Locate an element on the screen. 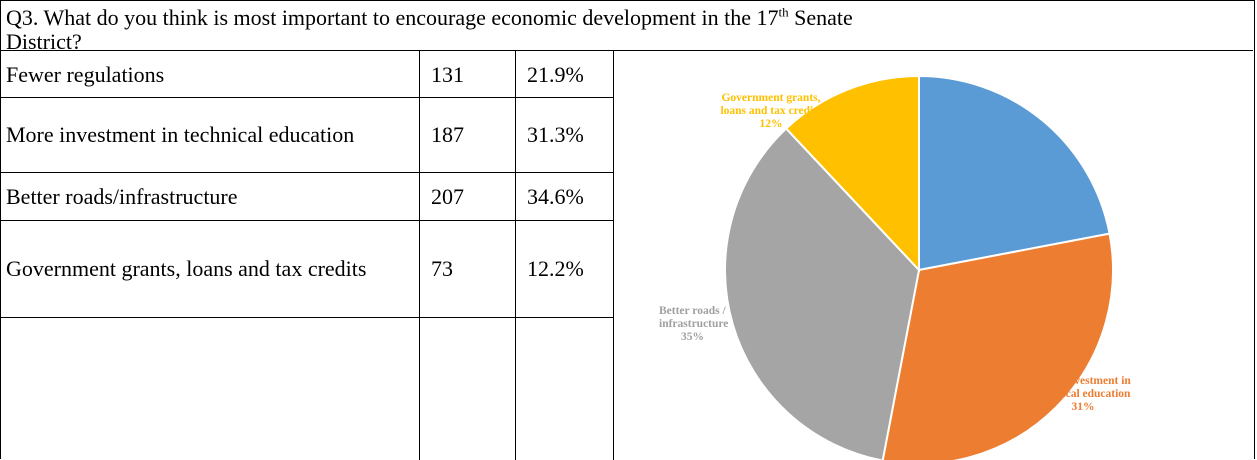 This screenshot has height=460, width=1257. table-row-count: 73 is located at coordinates (442, 268).